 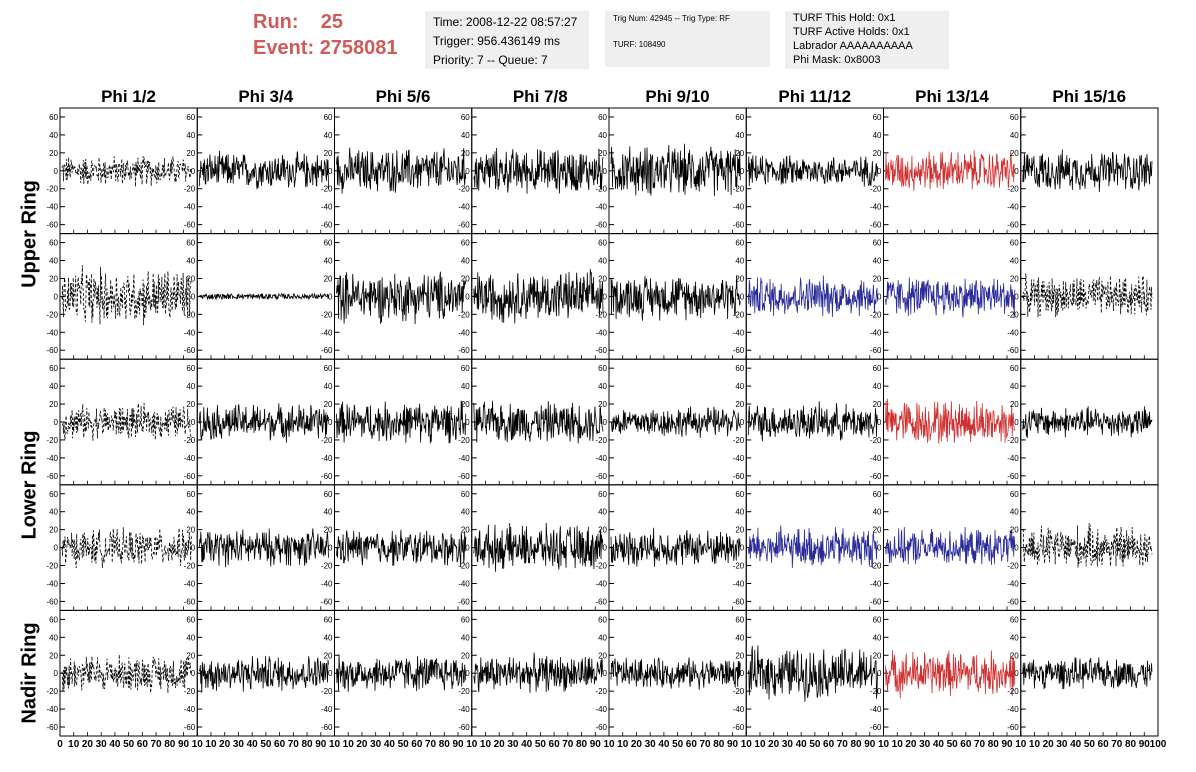 What do you see at coordinates (325, 22) in the screenshot?
I see `run-row: Run: 25` at bounding box center [325, 22].